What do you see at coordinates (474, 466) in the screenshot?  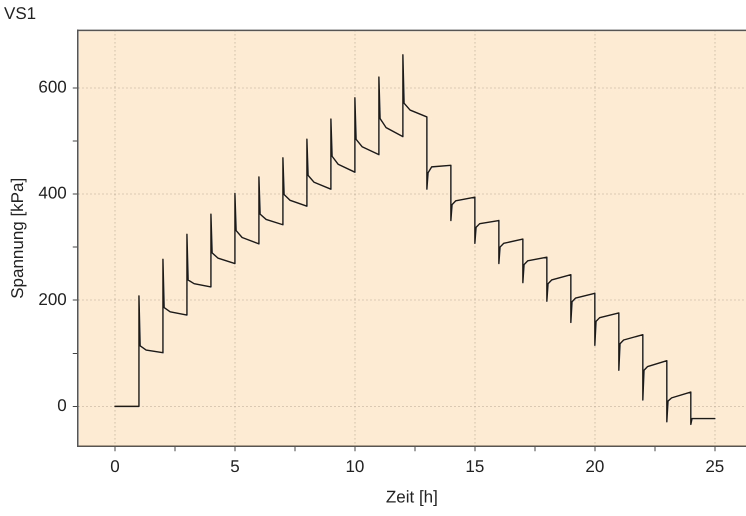 I see `x-tick-label: 15` at bounding box center [474, 466].